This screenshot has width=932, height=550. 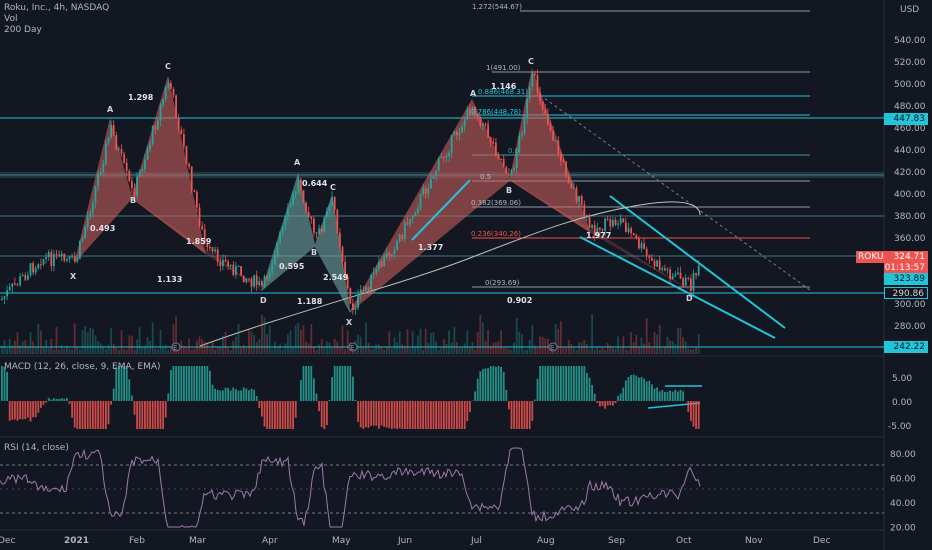 I want to click on macd-legend: MACD (12, 26, close, 9, EMA, EMA), so click(x=82, y=367).